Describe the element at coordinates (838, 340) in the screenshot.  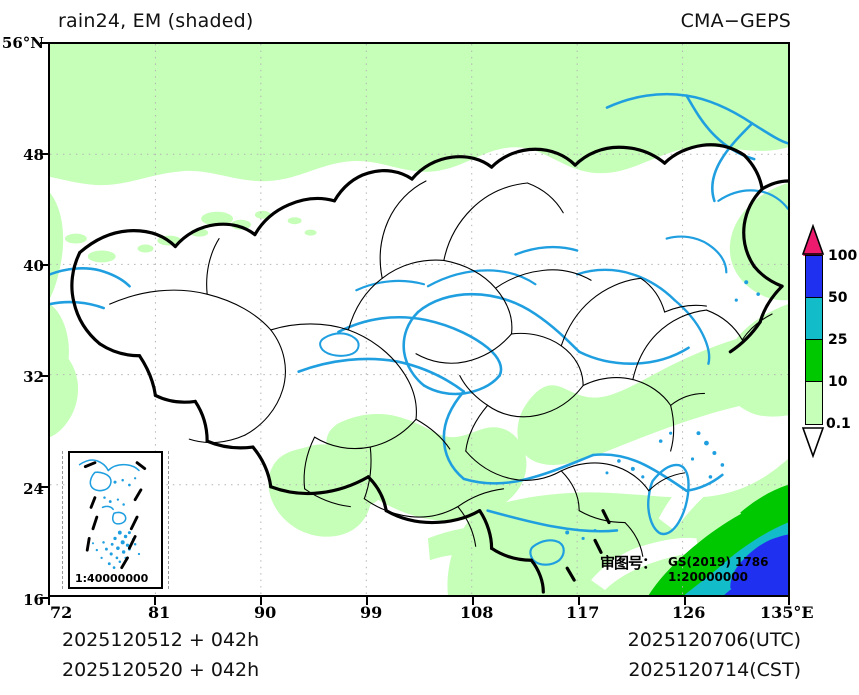
I see `colorbar-label-25: 25` at that location.